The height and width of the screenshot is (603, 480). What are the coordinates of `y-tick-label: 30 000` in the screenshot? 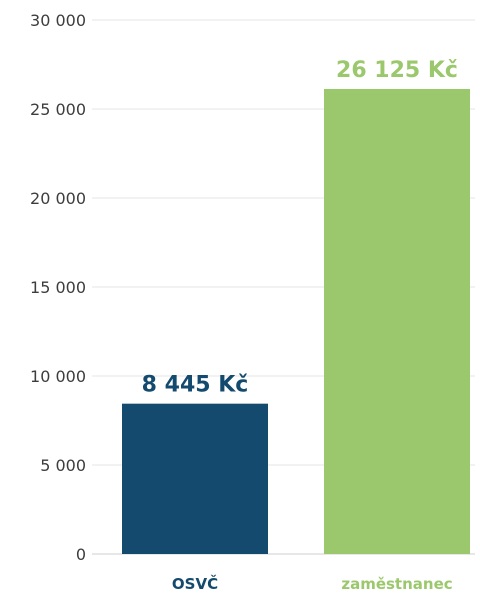 It's located at (58, 20).